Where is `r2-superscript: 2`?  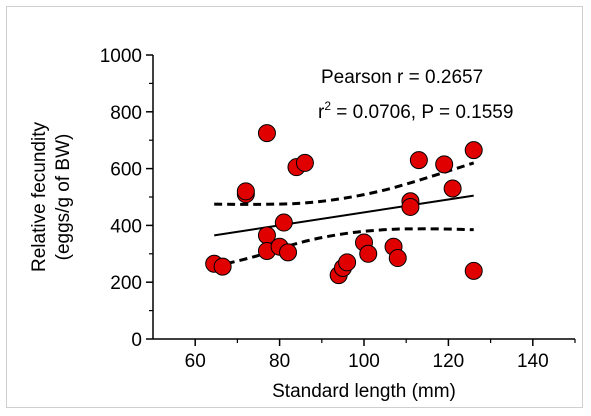
r2-superscript: 2 is located at coordinates (327, 106).